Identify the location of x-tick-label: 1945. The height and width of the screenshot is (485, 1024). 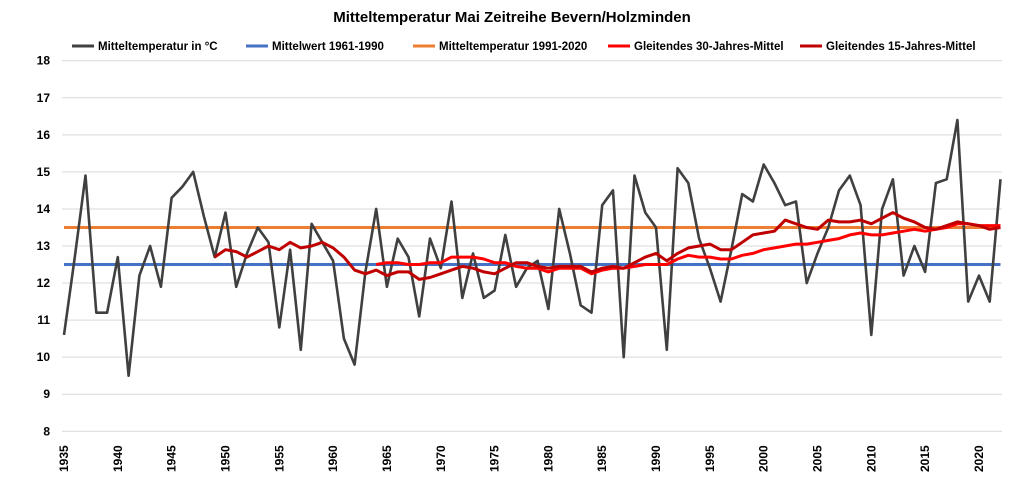
(172, 458).